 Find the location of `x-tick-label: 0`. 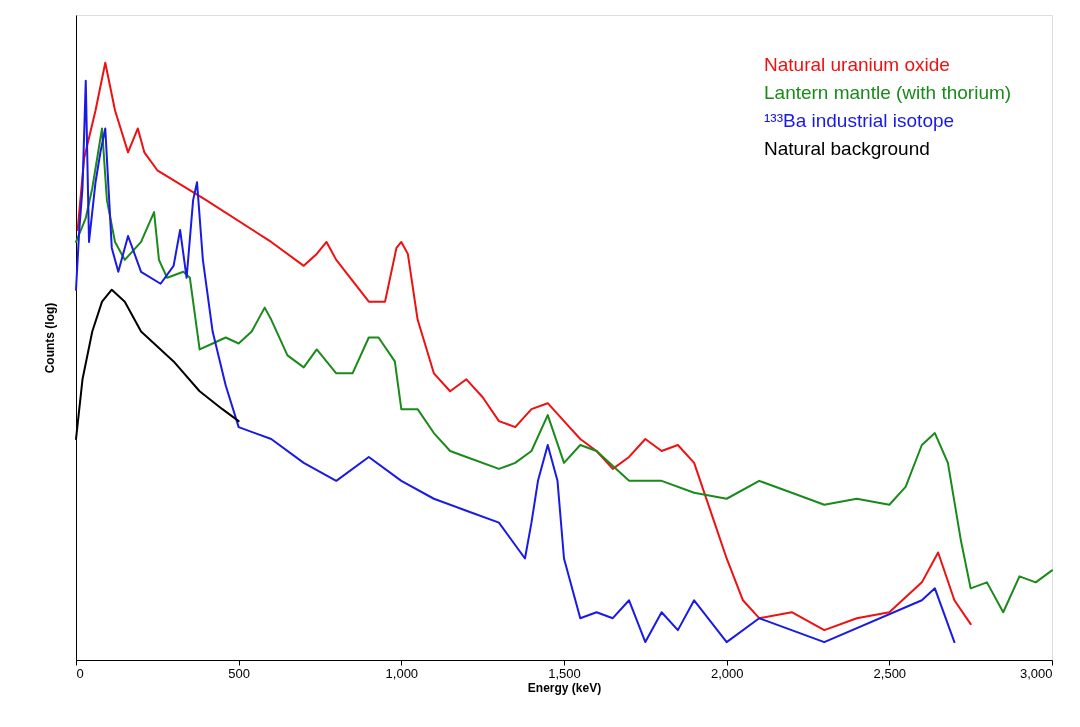

x-tick-label: 0 is located at coordinates (80, 673).